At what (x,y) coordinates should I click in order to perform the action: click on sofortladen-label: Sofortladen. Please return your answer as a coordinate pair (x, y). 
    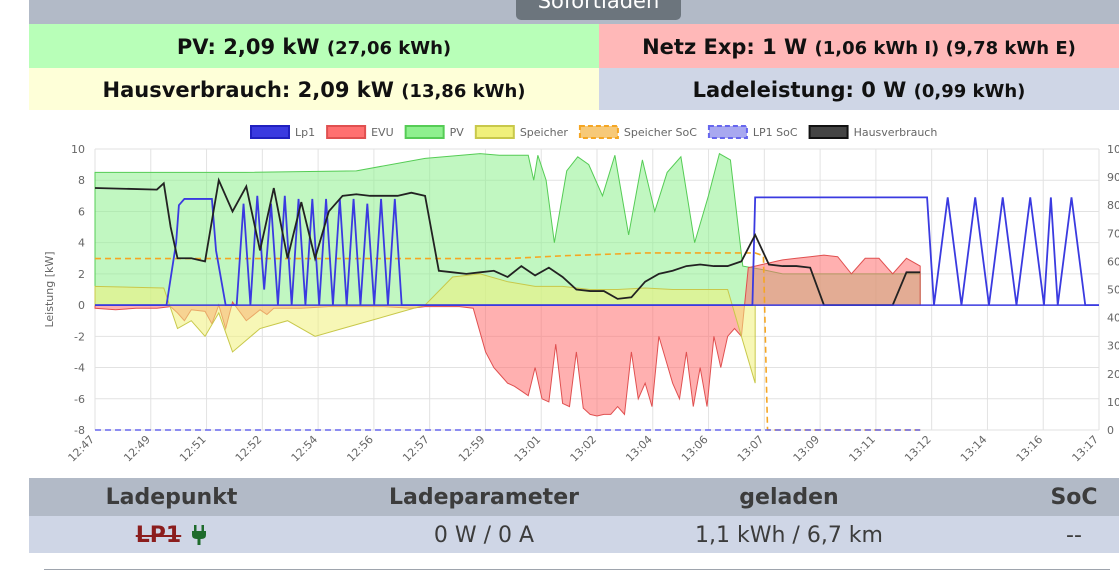
    Looking at the image, I should click on (598, 6).